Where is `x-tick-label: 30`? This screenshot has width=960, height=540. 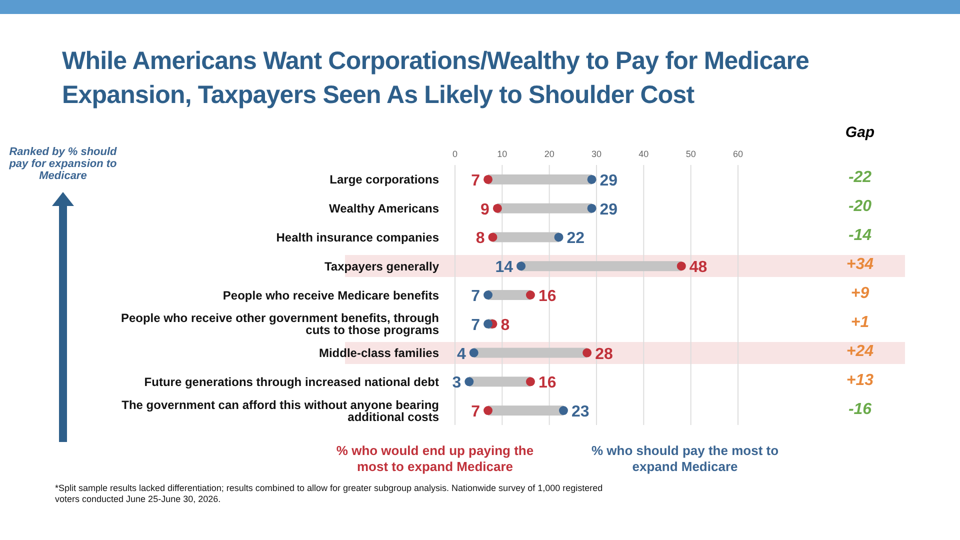 x-tick-label: 30 is located at coordinates (596, 154).